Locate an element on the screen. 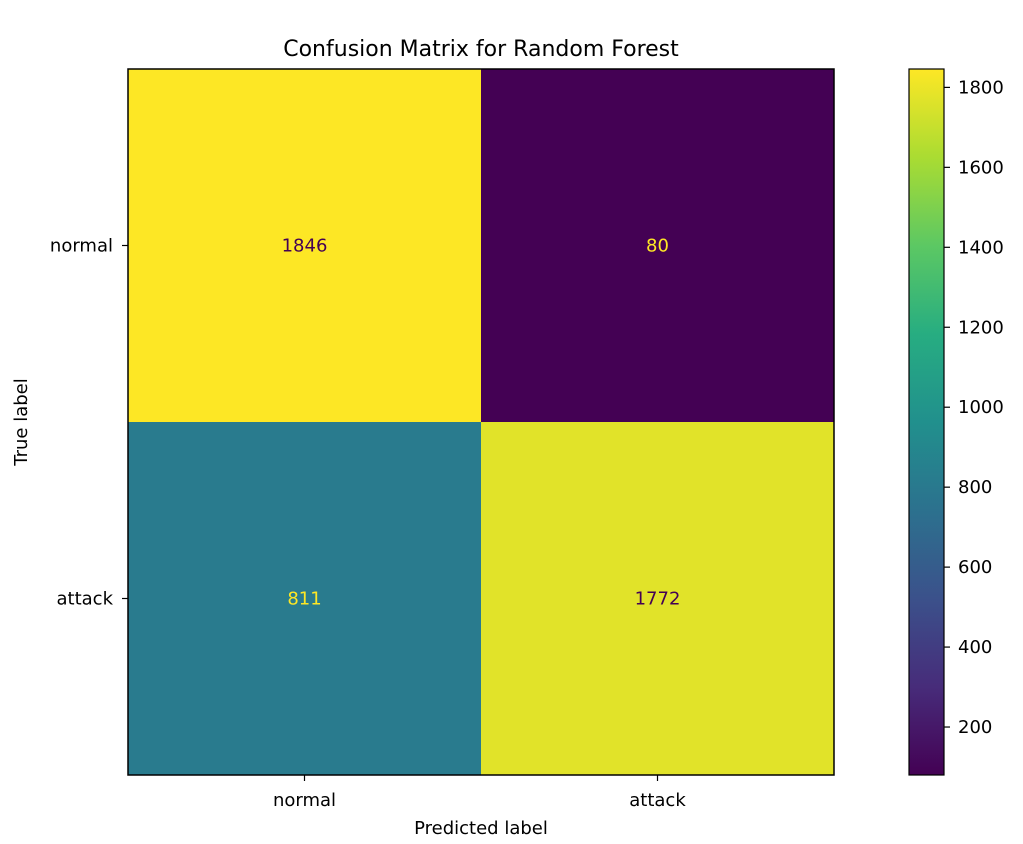 The width and height of the screenshot is (1023, 844). colorbar: 200 400 600 800 1000 1200 1400 1600 1800 is located at coordinates (956, 422).